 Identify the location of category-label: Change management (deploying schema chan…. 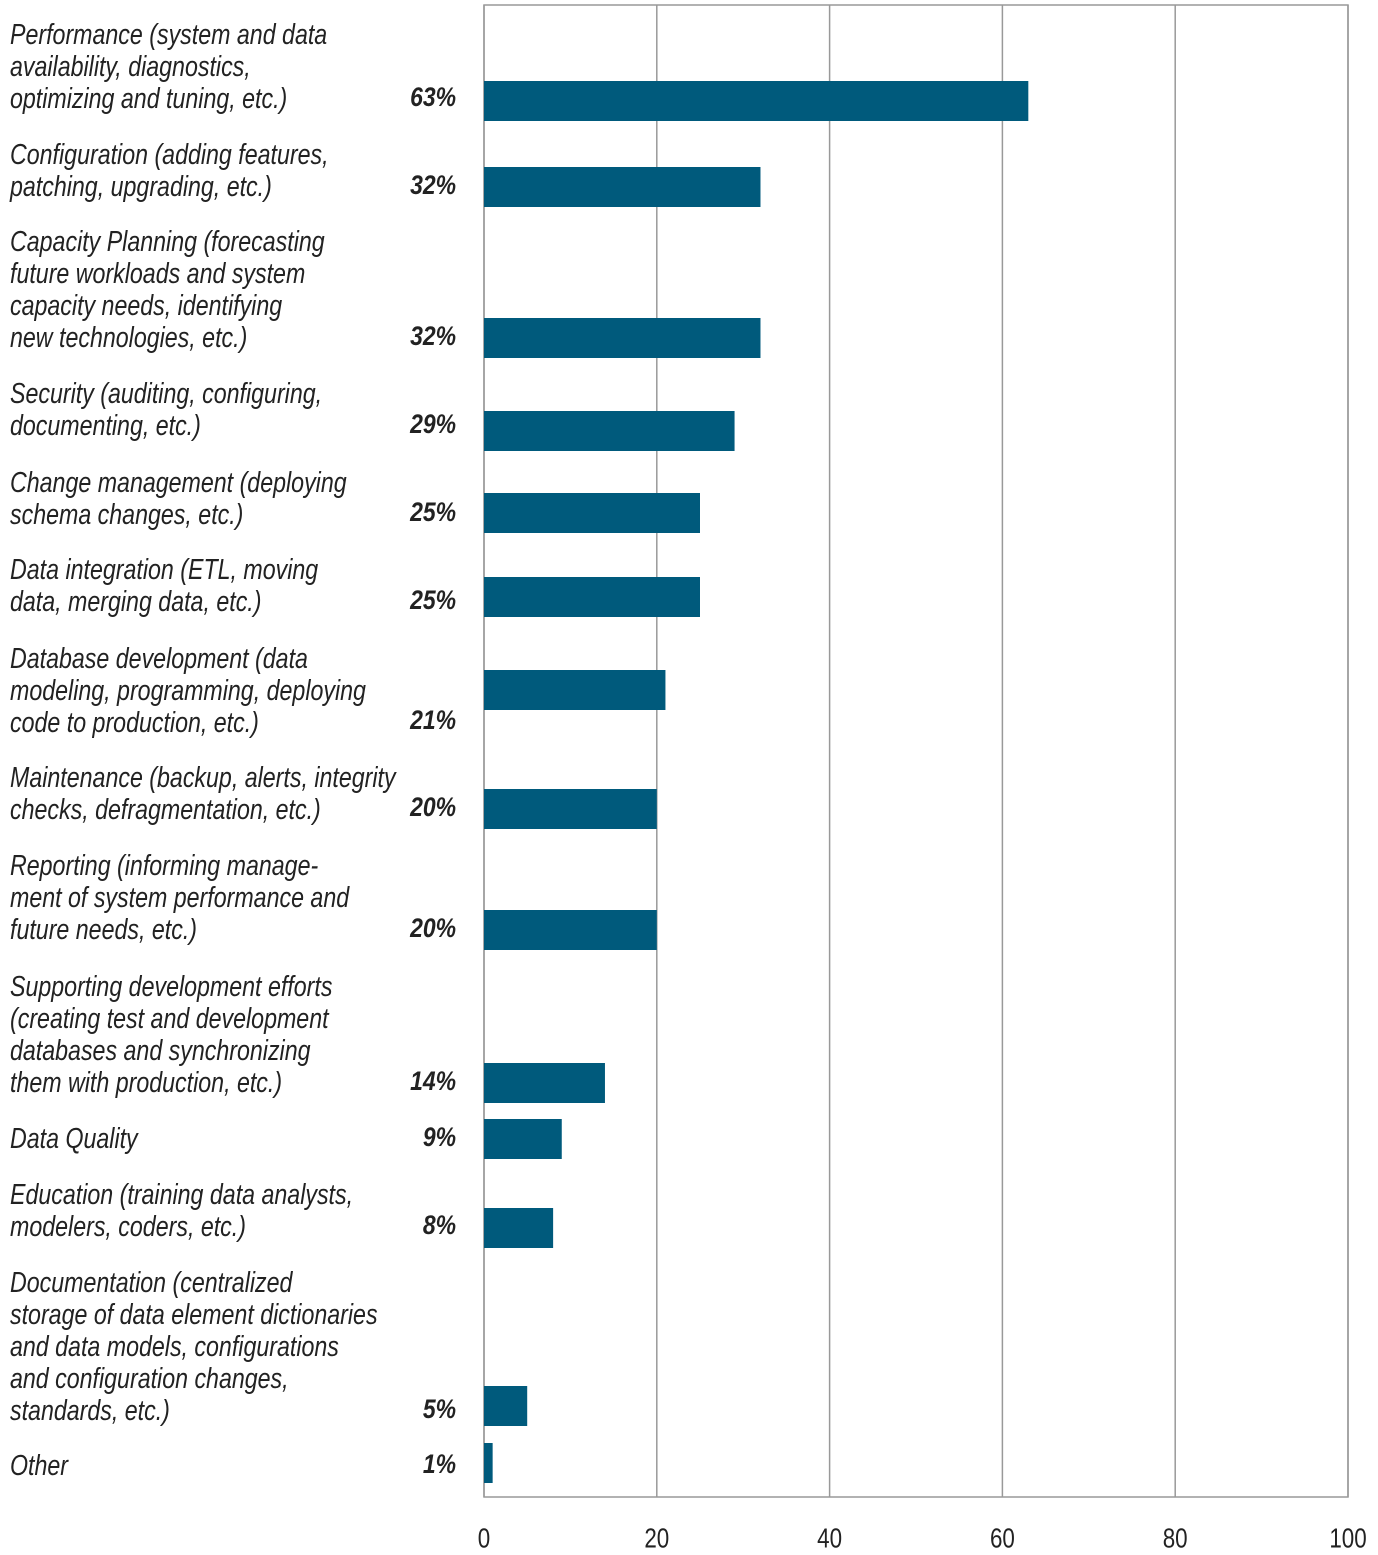
(178, 499).